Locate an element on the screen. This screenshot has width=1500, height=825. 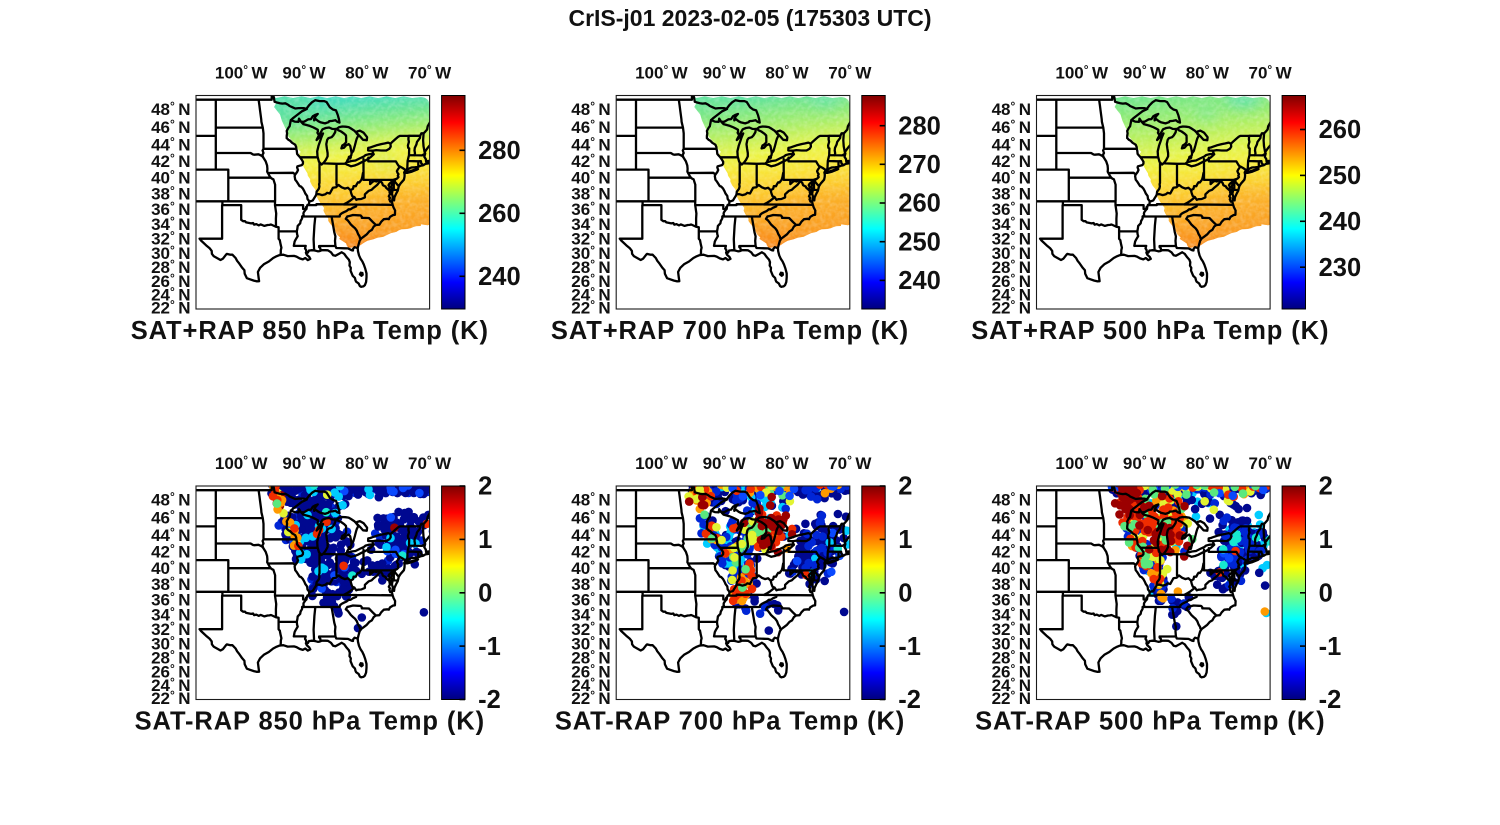
svg-text: SAT+RAP 850 hPa Temp (K) is located at coordinates (310, 331).